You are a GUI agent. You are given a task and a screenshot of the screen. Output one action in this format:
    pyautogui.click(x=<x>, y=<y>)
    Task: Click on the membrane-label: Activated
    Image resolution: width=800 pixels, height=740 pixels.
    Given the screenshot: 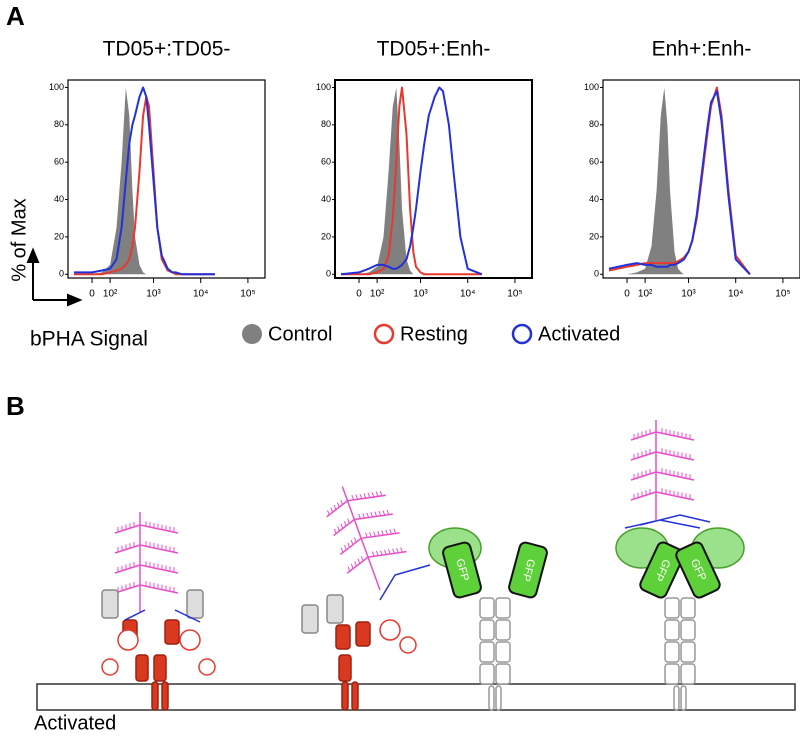 What is the action you would take?
    pyautogui.click(x=75, y=723)
    